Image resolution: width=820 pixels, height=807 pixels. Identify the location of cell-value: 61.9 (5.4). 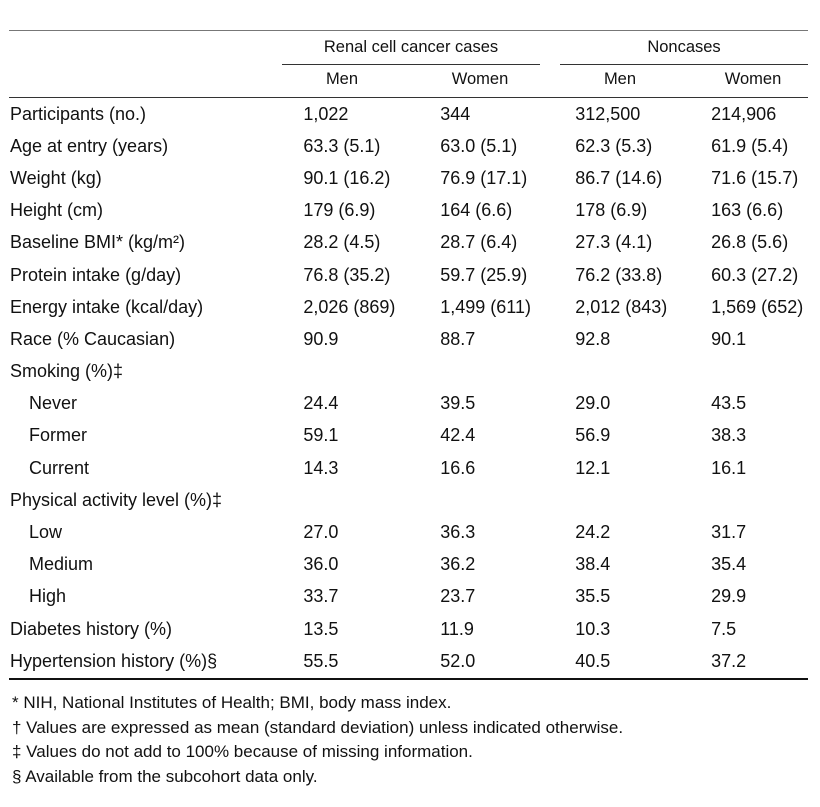
(750, 145).